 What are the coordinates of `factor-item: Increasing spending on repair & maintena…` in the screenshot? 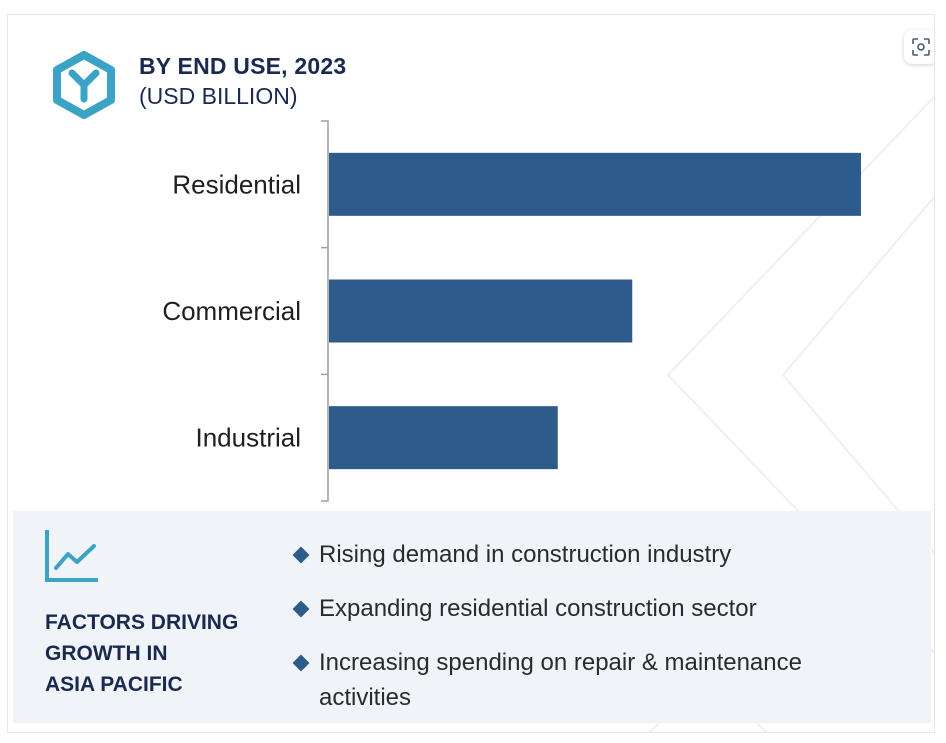 It's located at (585, 680).